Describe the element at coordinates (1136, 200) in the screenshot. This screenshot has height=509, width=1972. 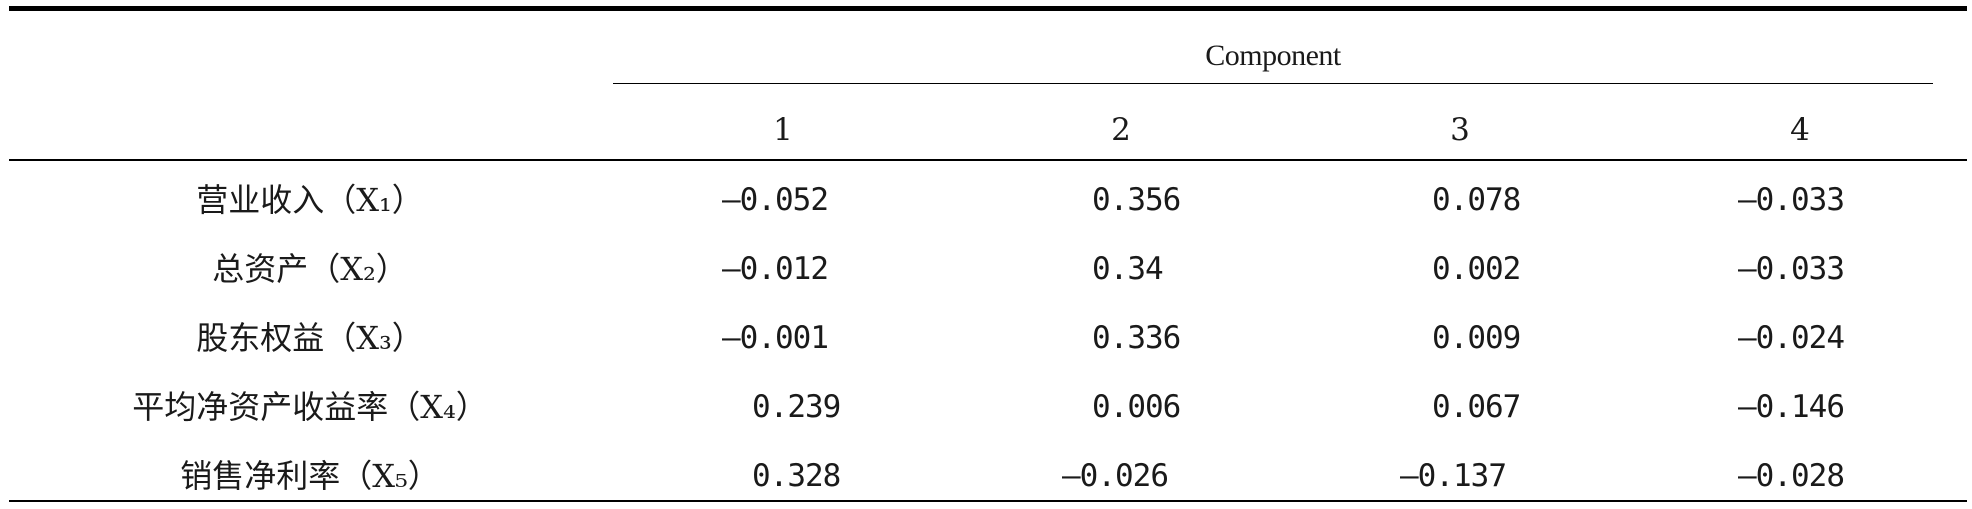
I see `table-cell: 0.356` at that location.